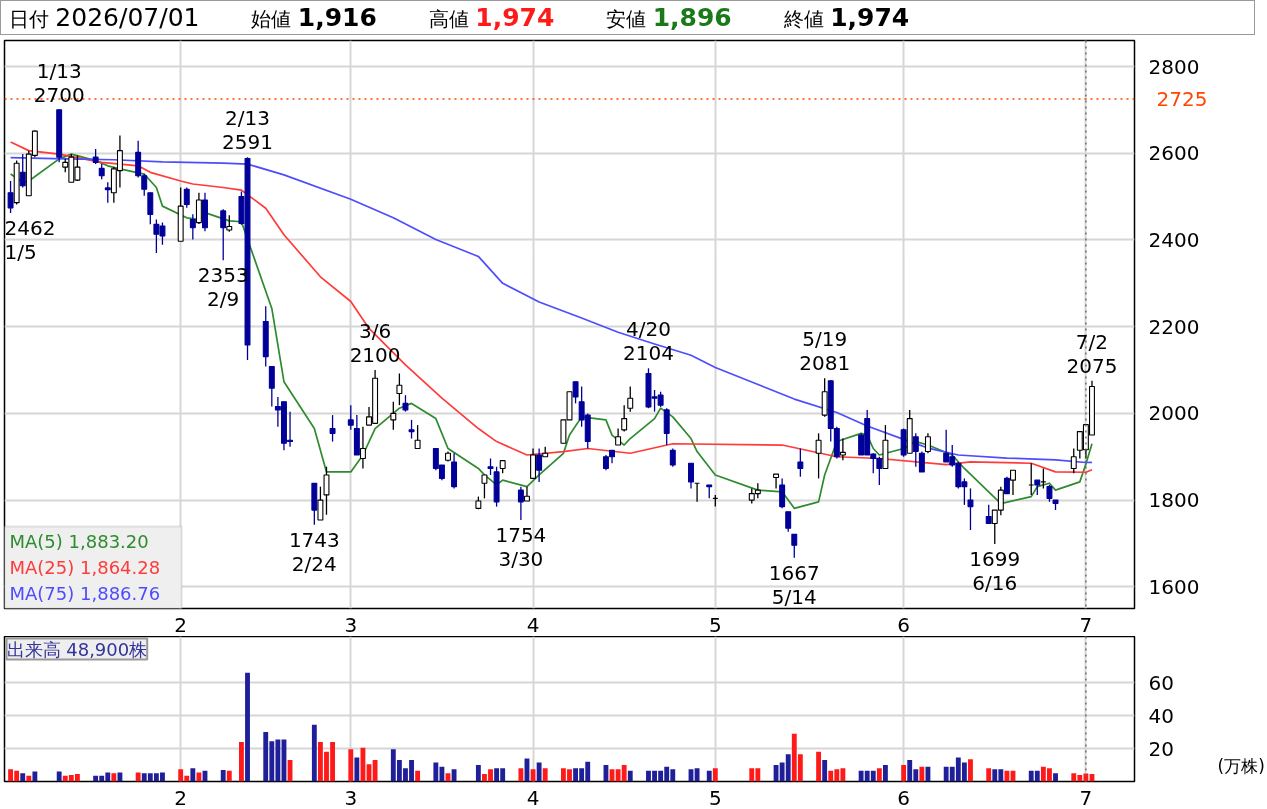 This screenshot has height=809, width=1267. I want to click on y-tick-label: 2000, so click(1174, 413).